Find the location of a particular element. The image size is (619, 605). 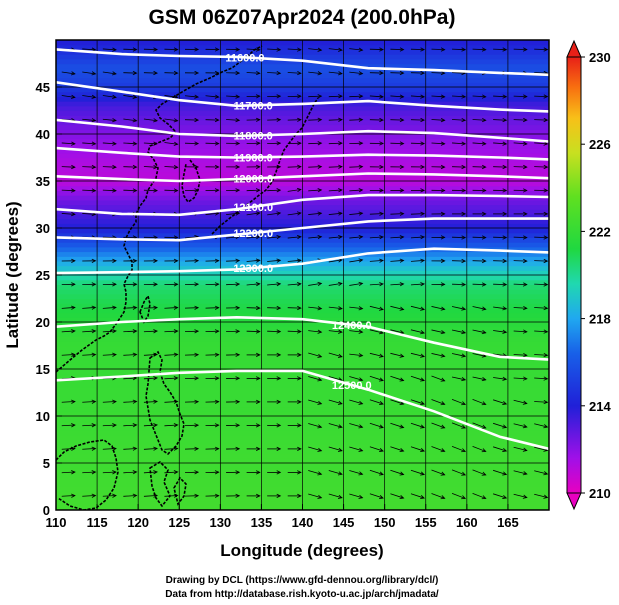

y-tick-label: 5 is located at coordinates (46, 463).